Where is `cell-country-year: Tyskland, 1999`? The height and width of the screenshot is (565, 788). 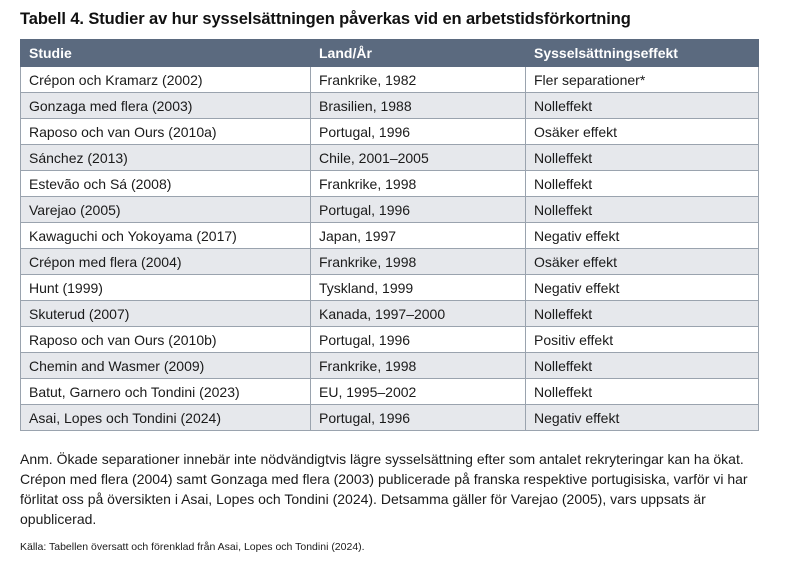 cell-country-year: Tyskland, 1999 is located at coordinates (418, 287).